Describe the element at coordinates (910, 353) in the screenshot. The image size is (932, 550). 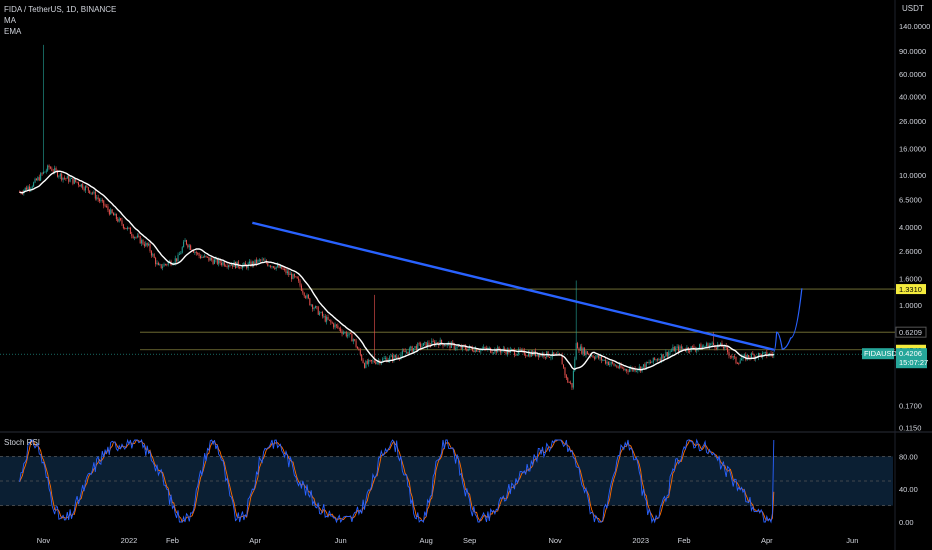
I see `current-price-text: 0.4206` at that location.